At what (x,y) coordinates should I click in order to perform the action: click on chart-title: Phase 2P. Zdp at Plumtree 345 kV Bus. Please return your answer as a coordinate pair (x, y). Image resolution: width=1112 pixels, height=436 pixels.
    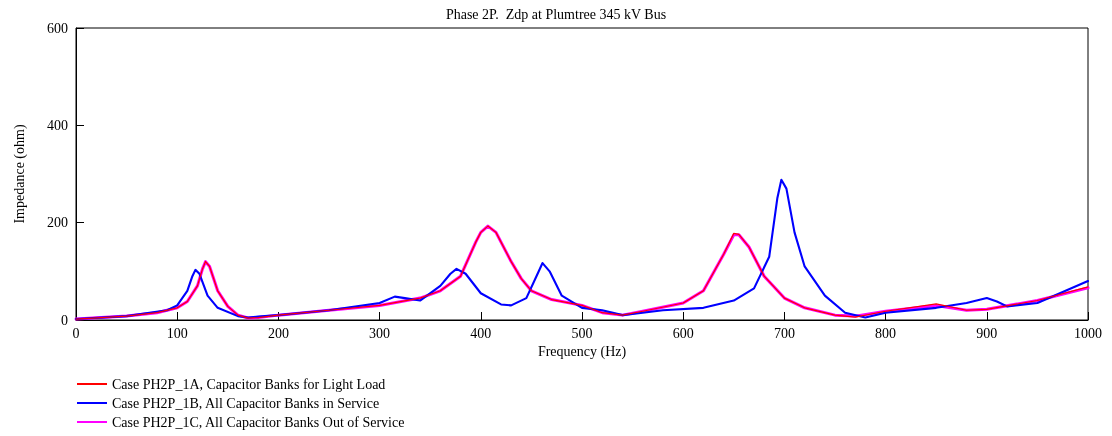
    Looking at the image, I should click on (556, 14).